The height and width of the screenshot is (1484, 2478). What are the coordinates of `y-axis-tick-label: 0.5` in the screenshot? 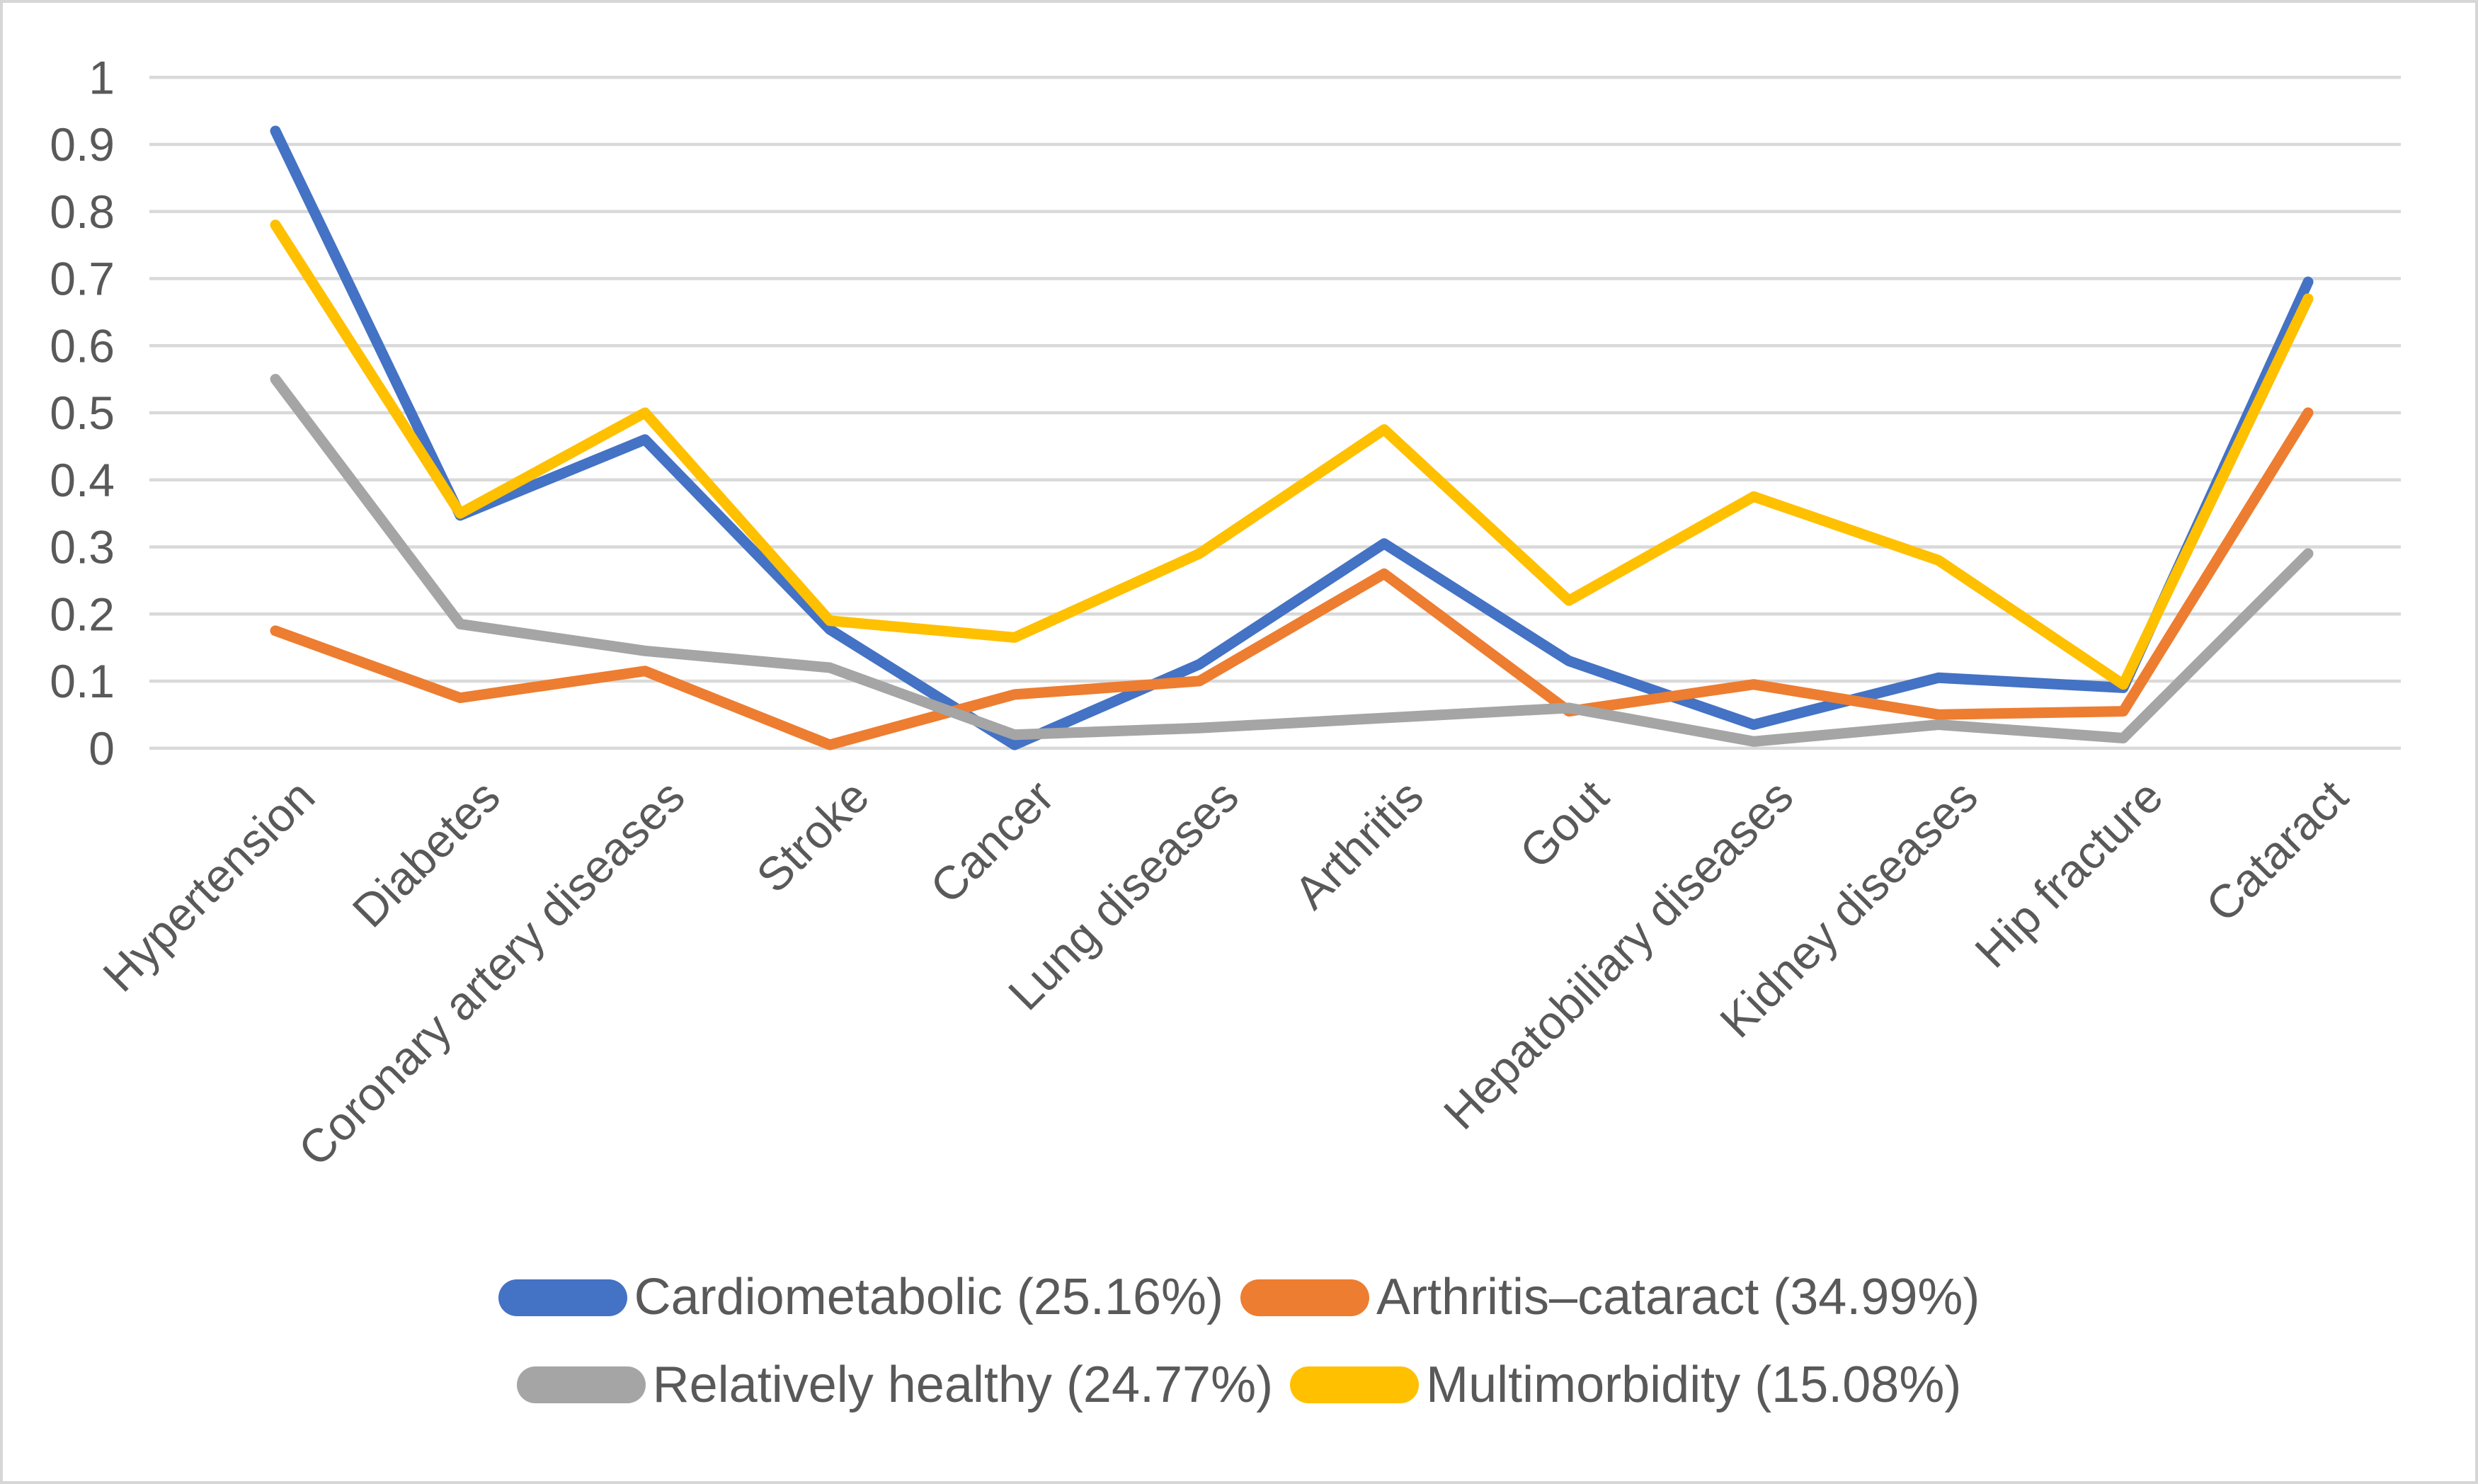 It's located at (82, 413).